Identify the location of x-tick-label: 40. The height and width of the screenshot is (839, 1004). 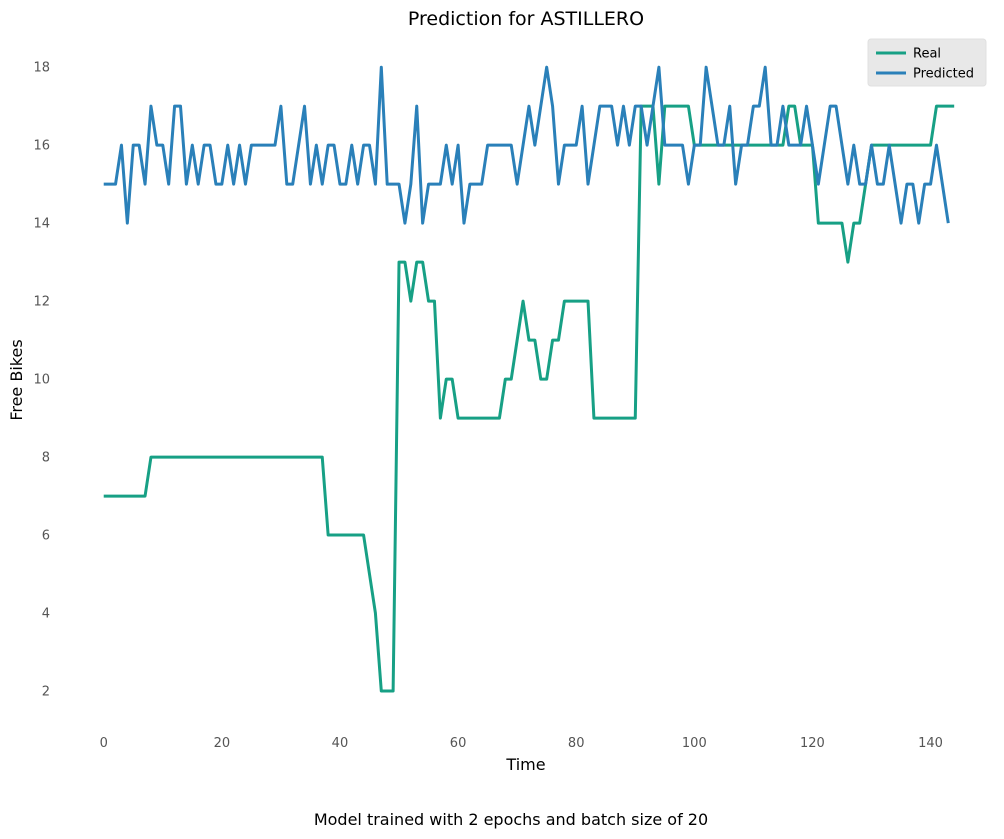
(340, 743).